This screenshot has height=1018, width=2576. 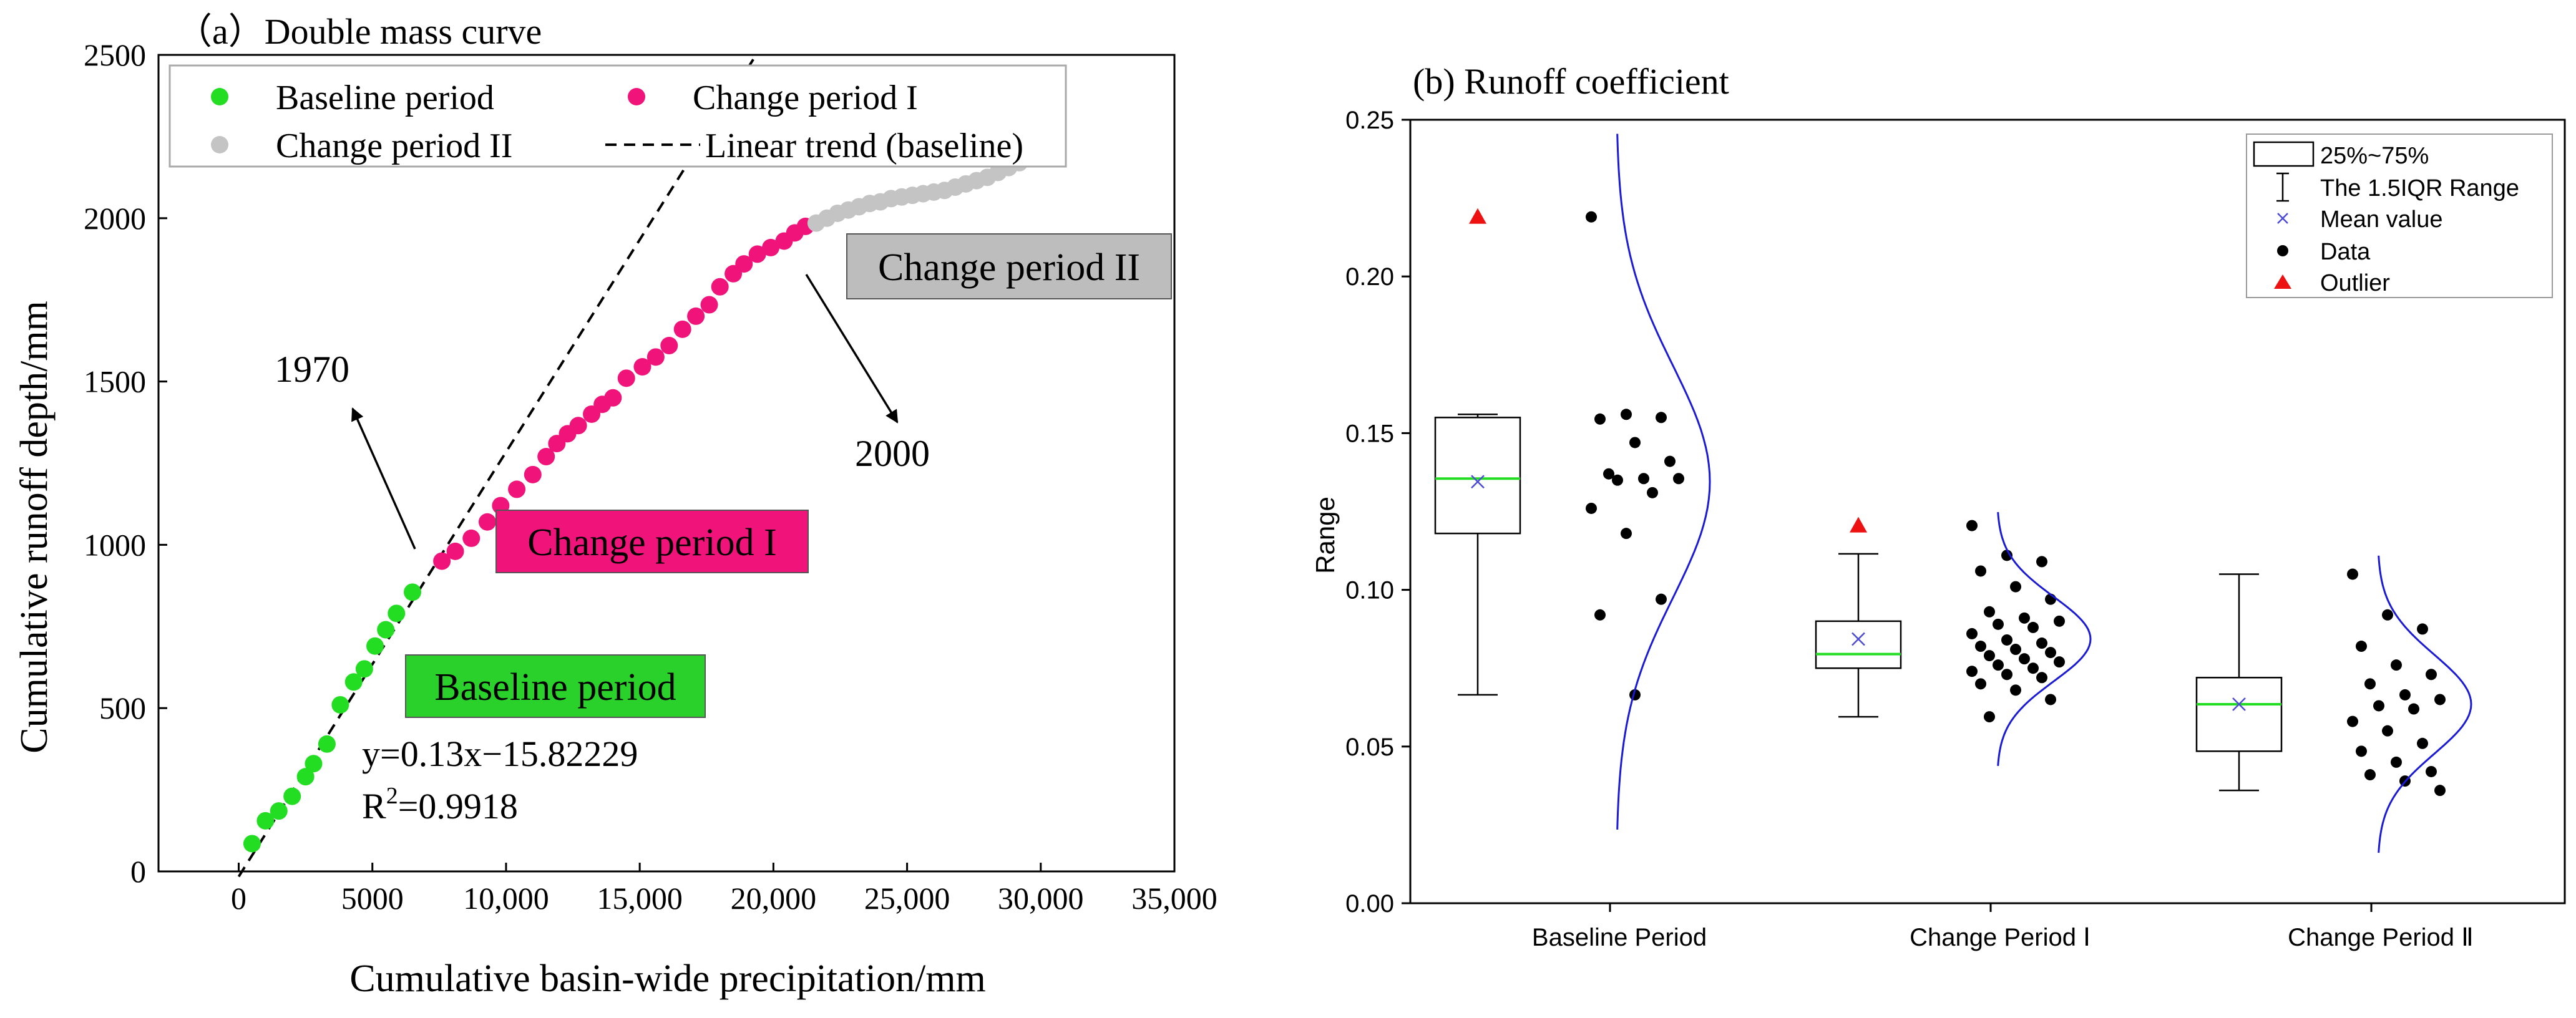 I want to click on y-tick-label: 500, so click(x=122, y=708).